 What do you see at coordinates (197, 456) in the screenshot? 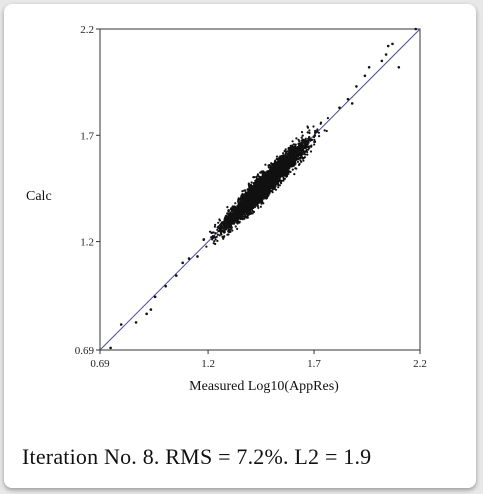
I see `iteration-caption: Iteration No. 8. RMS = 7.2%. L2 = 1.9` at bounding box center [197, 456].